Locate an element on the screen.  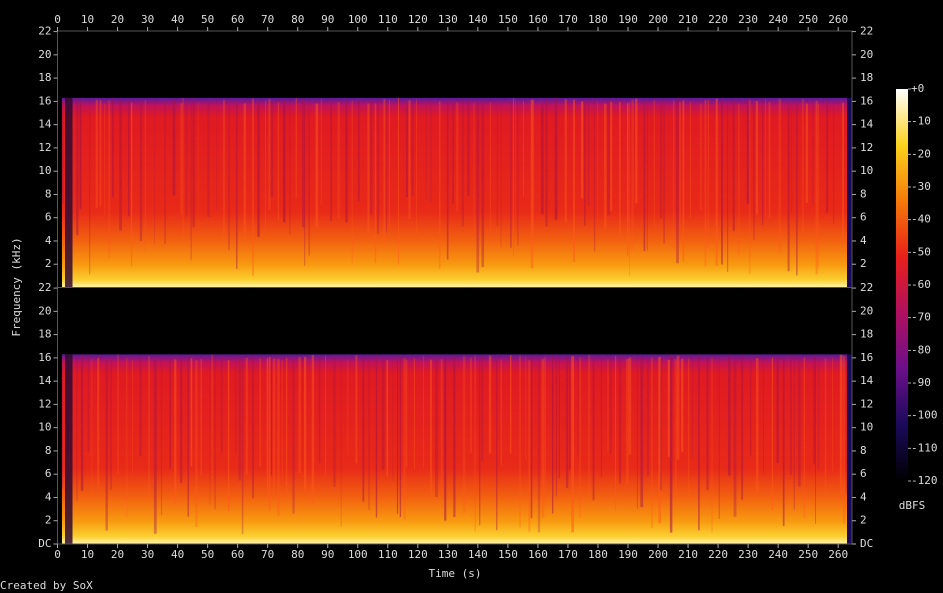
y-tick-label: 14 is located at coordinates (867, 380).